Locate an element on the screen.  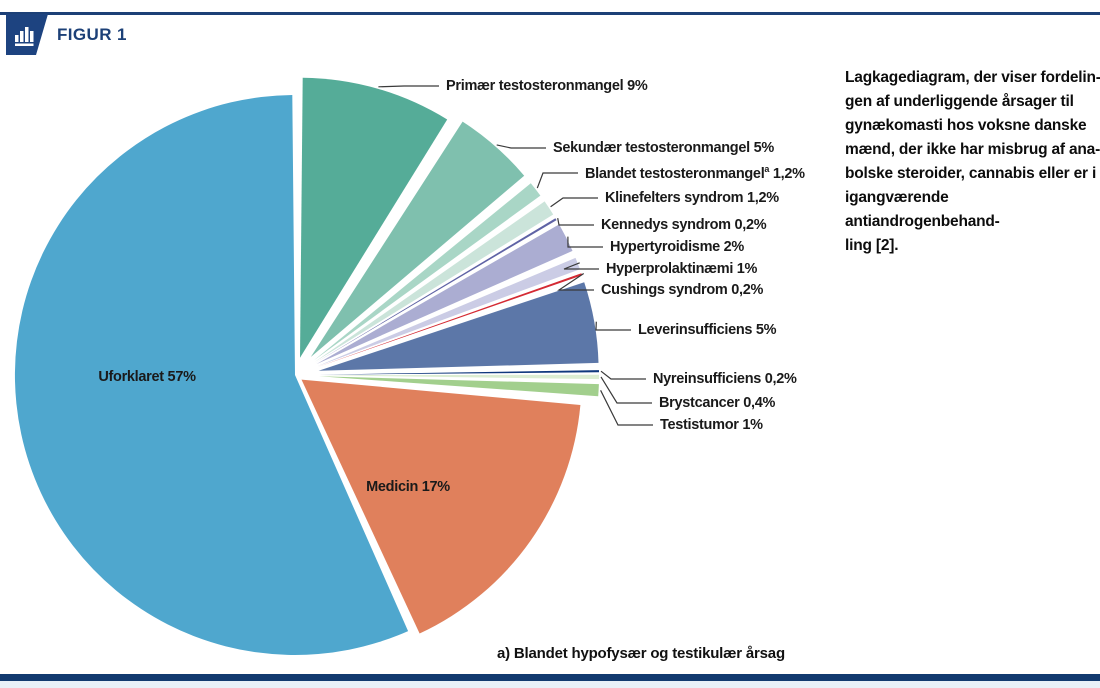
bar-chart-icon is located at coordinates (25, 35).